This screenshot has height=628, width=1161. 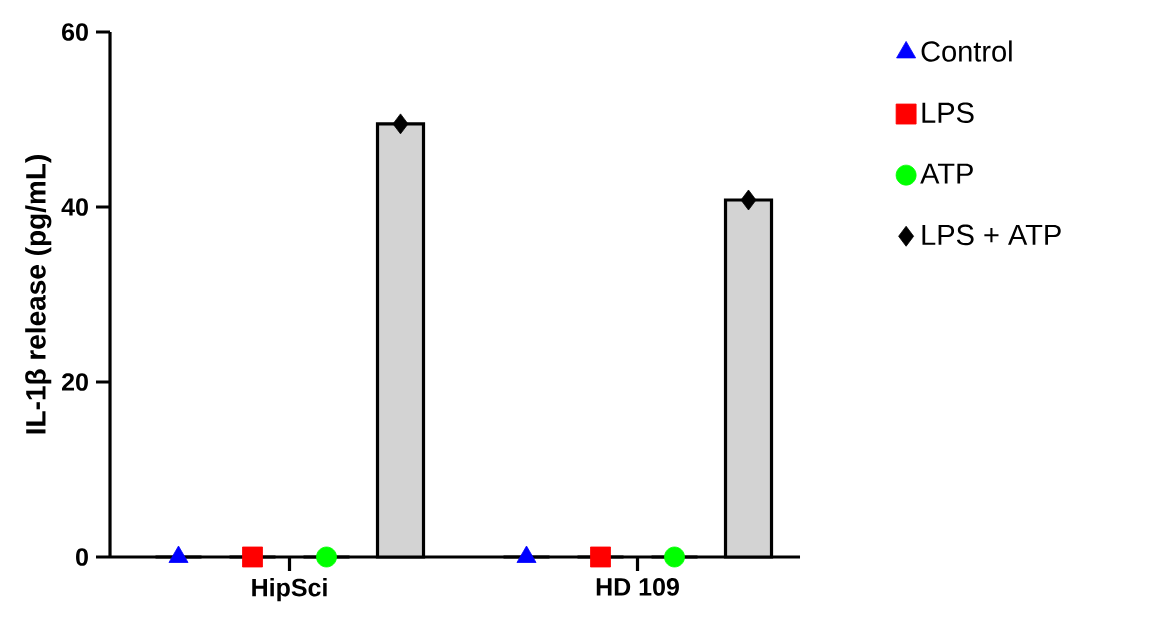 I want to click on legend-label: LPS + ATP, so click(x=991, y=235).